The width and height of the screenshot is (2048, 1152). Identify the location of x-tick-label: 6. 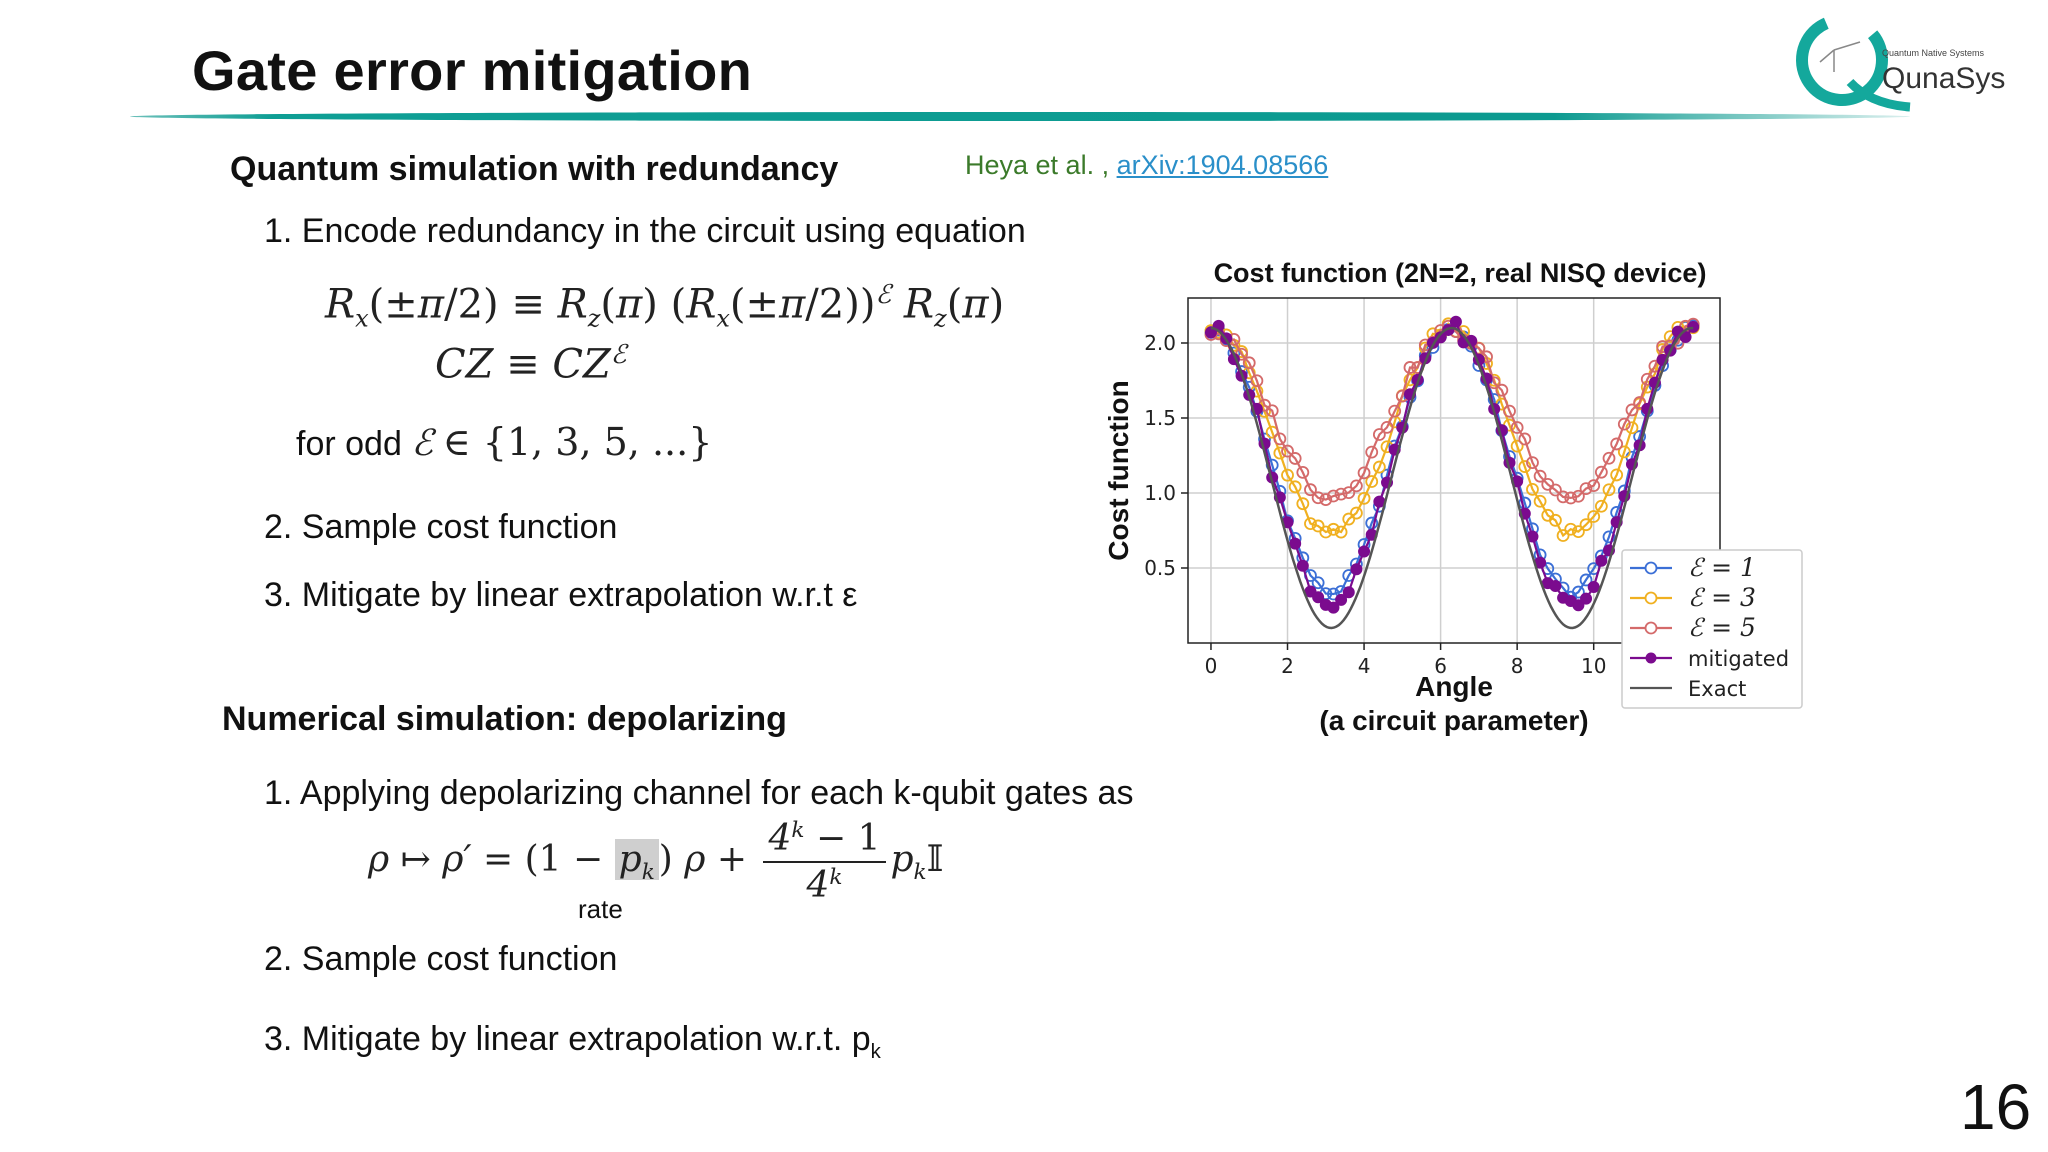
(1440, 666).